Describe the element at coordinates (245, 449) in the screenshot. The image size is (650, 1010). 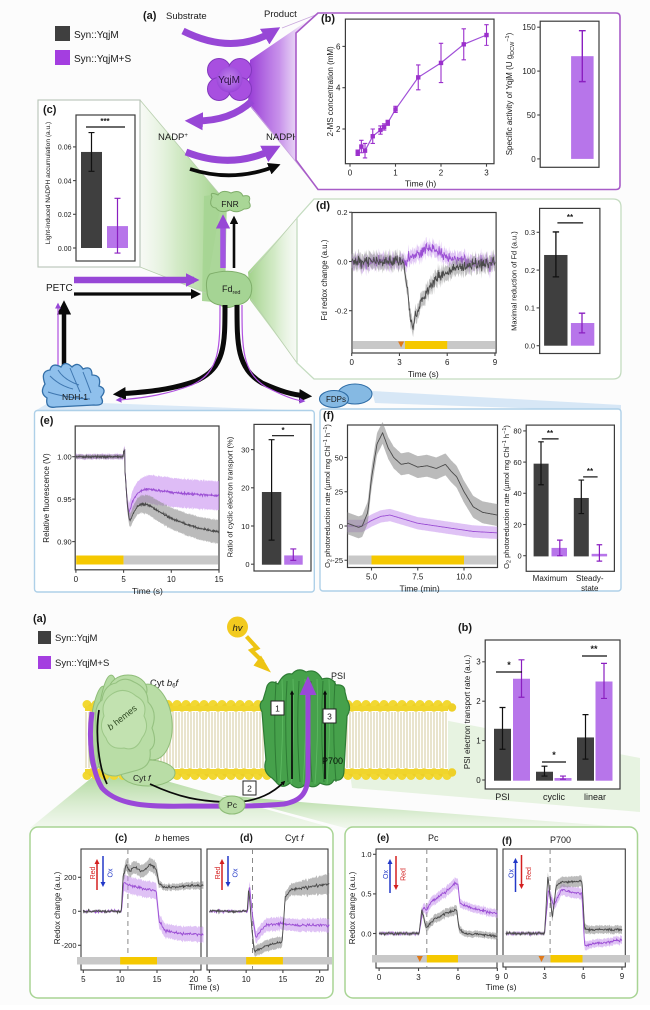
I see `svg-text: 30` at that location.